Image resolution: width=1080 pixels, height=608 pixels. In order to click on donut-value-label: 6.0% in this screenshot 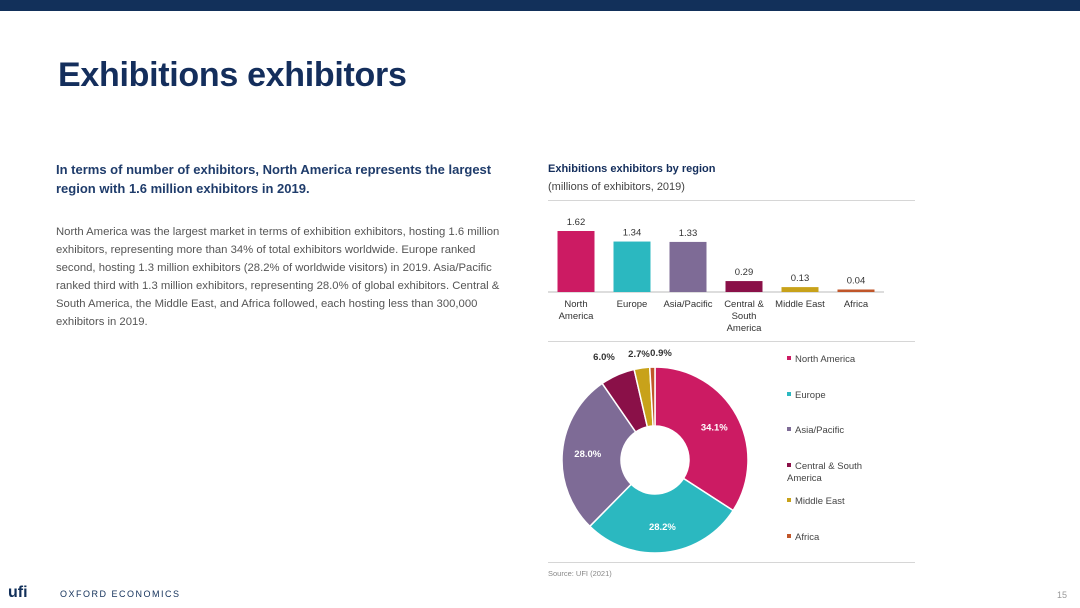, I will do `click(604, 357)`.